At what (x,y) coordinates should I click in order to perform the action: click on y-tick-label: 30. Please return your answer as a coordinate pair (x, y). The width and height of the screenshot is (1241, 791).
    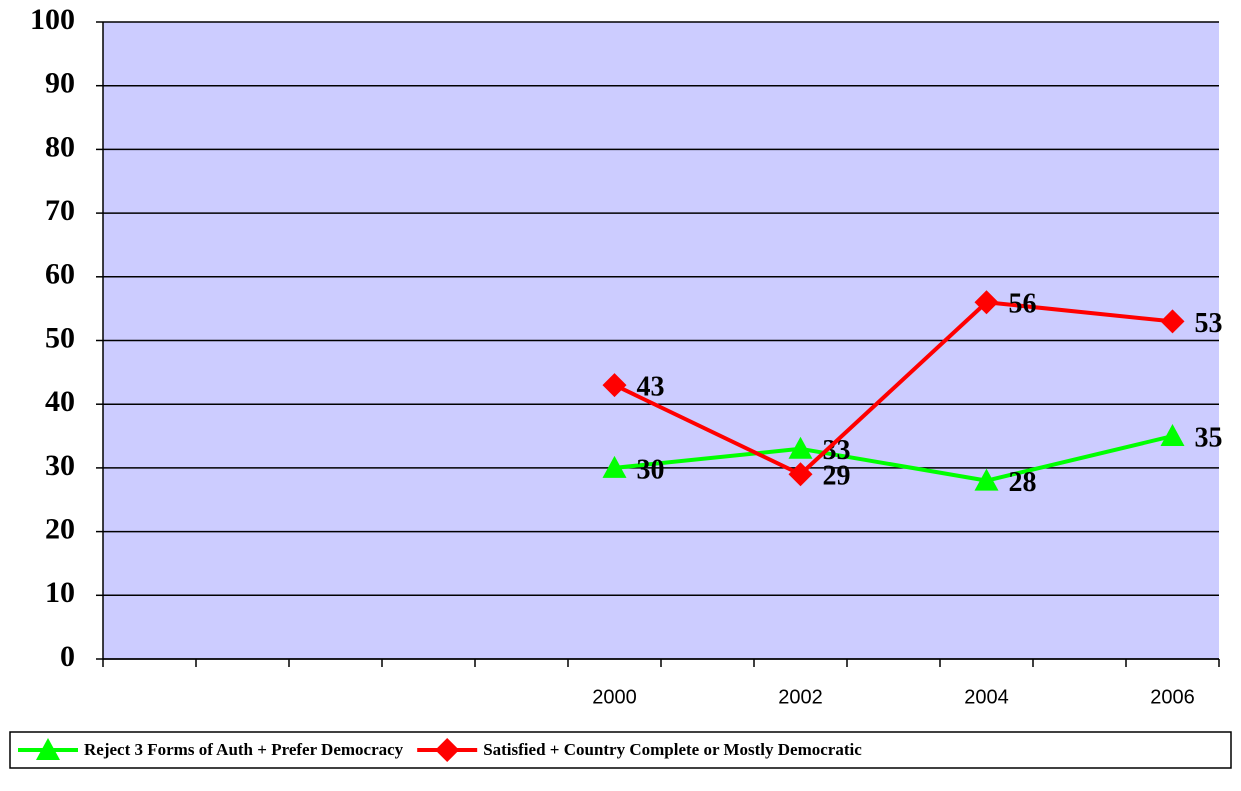
    Looking at the image, I should click on (60, 465).